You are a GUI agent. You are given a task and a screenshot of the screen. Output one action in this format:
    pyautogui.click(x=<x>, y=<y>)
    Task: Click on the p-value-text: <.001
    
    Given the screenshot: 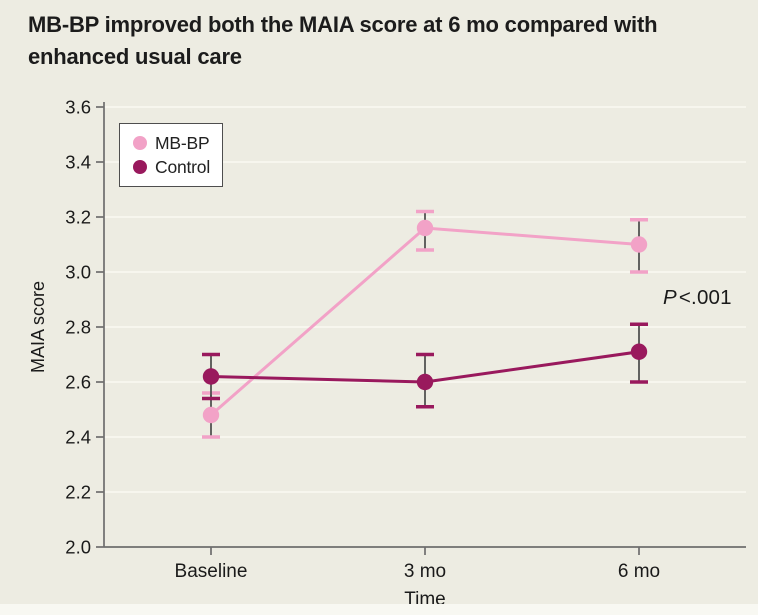 What is the action you would take?
    pyautogui.click(x=705, y=297)
    